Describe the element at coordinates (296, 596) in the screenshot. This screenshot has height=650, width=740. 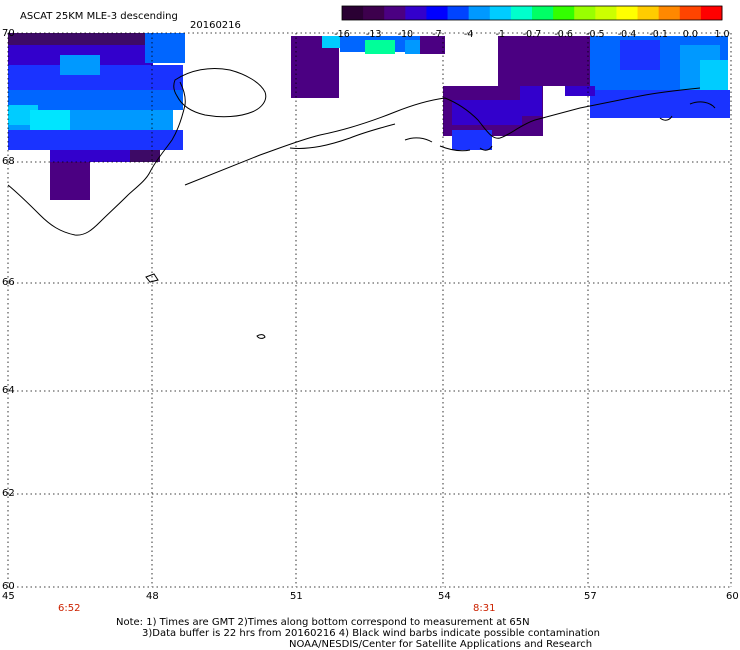
I see `lon-label-51: 51` at that location.